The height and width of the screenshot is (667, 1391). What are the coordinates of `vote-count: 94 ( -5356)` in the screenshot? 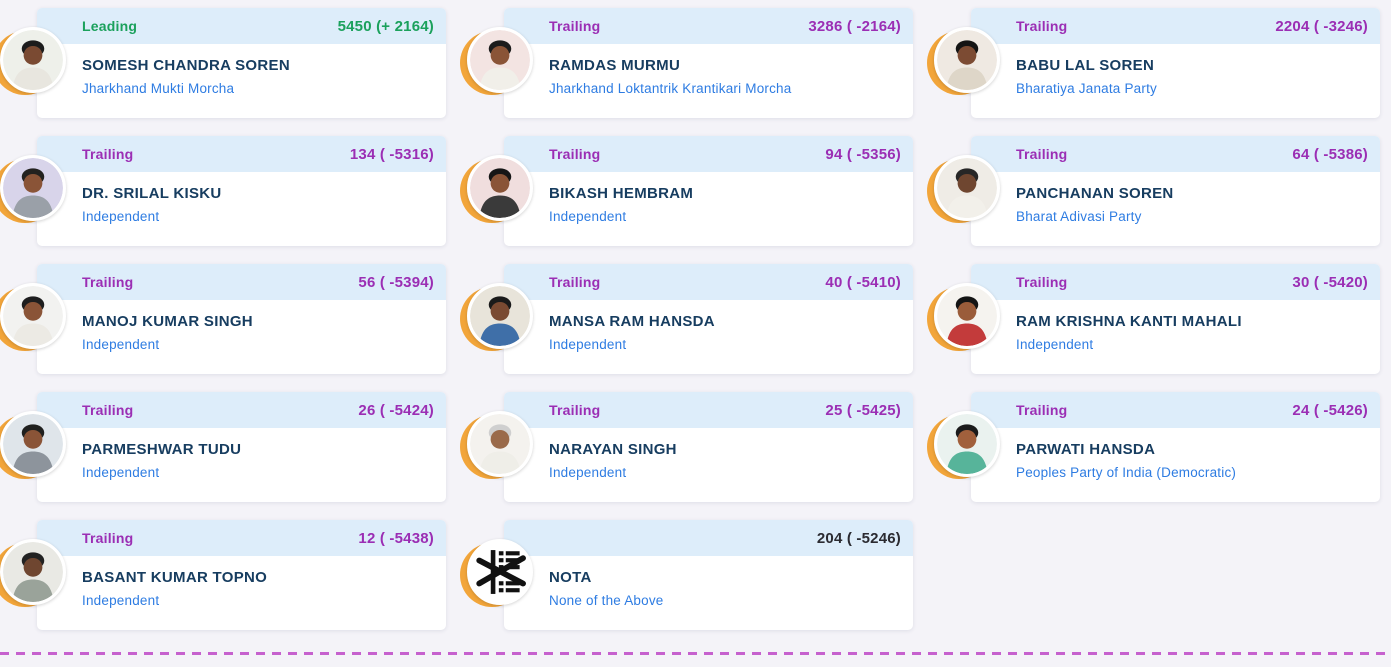 It's located at (863, 154).